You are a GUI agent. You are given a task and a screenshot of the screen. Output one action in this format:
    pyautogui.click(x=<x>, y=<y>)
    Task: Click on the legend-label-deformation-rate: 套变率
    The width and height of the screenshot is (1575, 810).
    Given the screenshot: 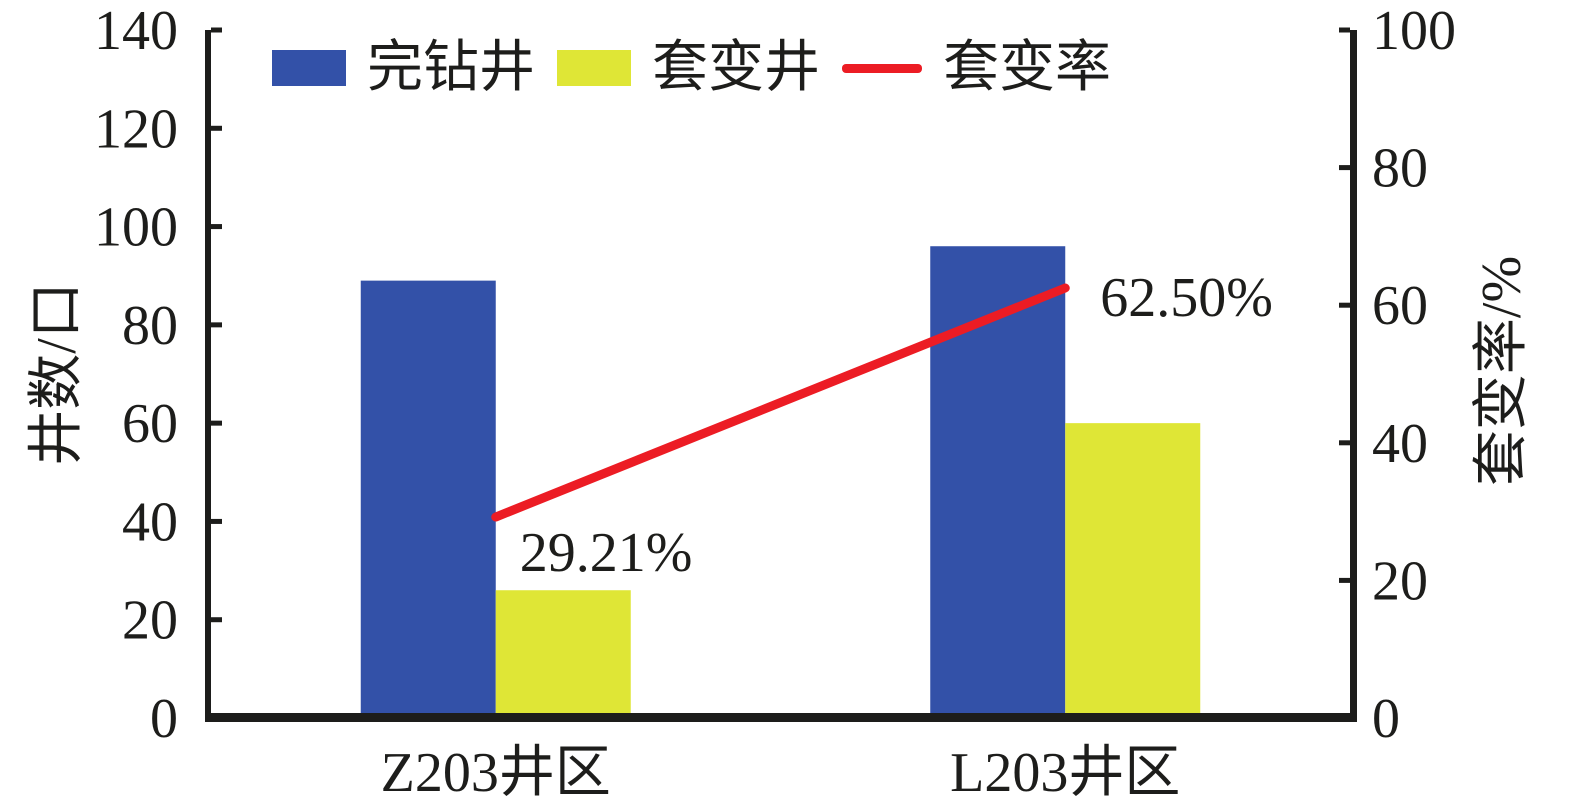 What is the action you would take?
    pyautogui.click(x=1027, y=68)
    